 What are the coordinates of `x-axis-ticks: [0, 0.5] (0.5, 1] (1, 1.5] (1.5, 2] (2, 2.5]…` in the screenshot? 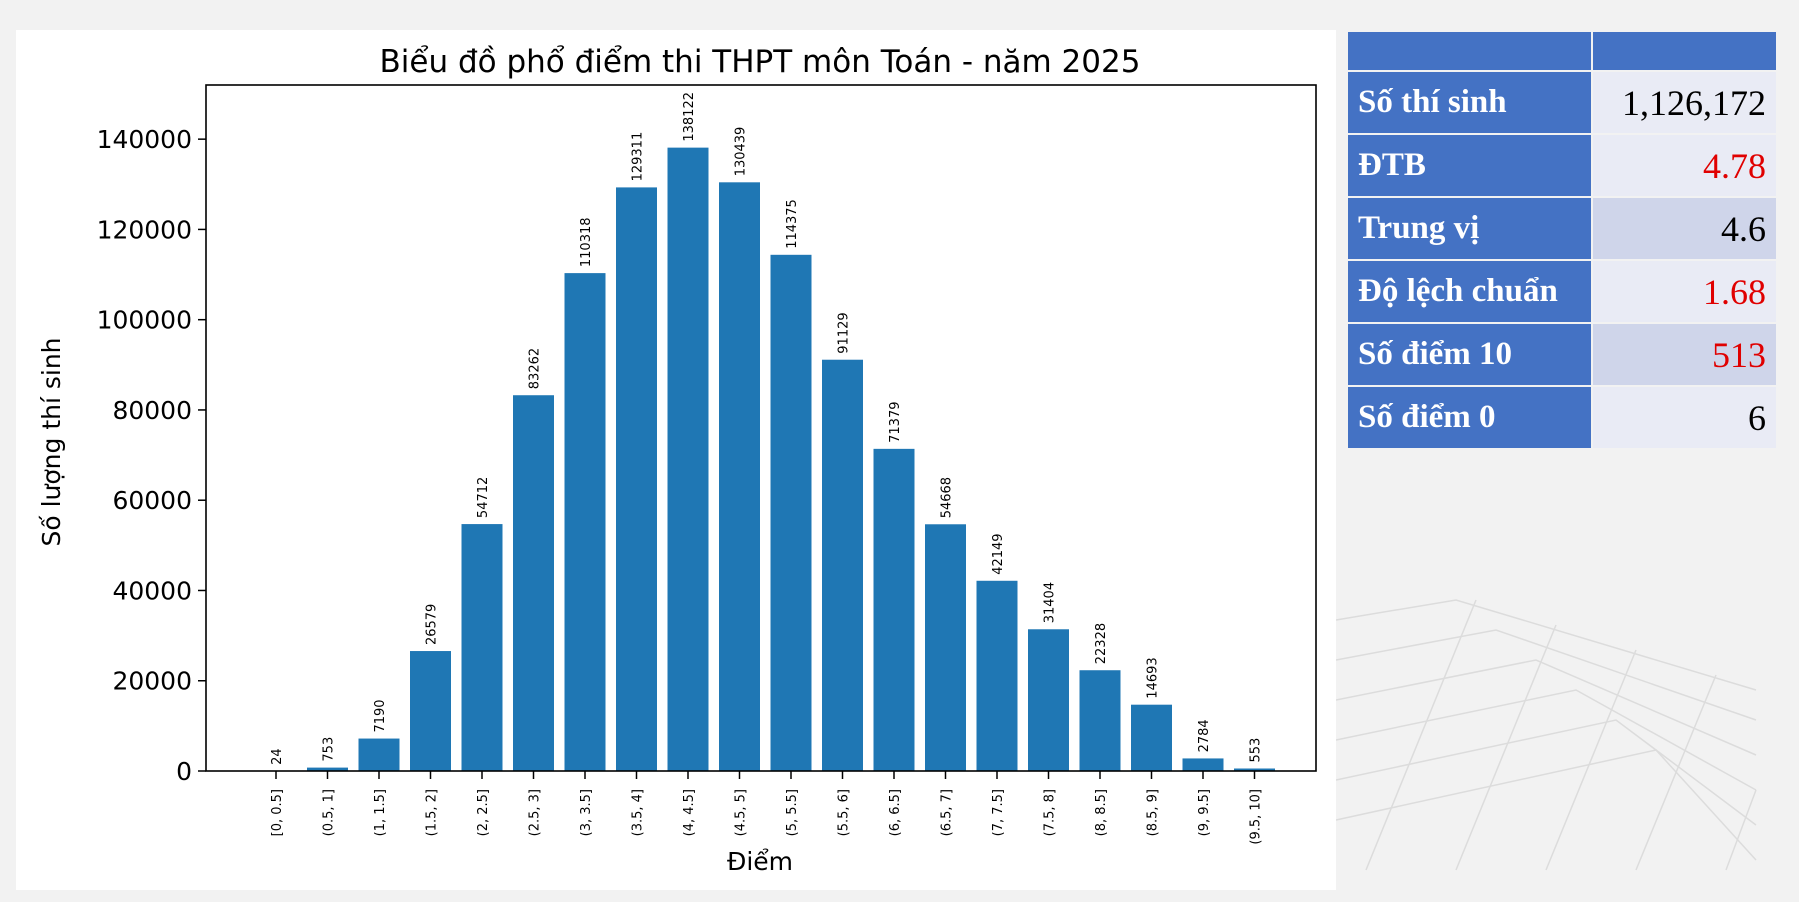 It's located at (767, 808).